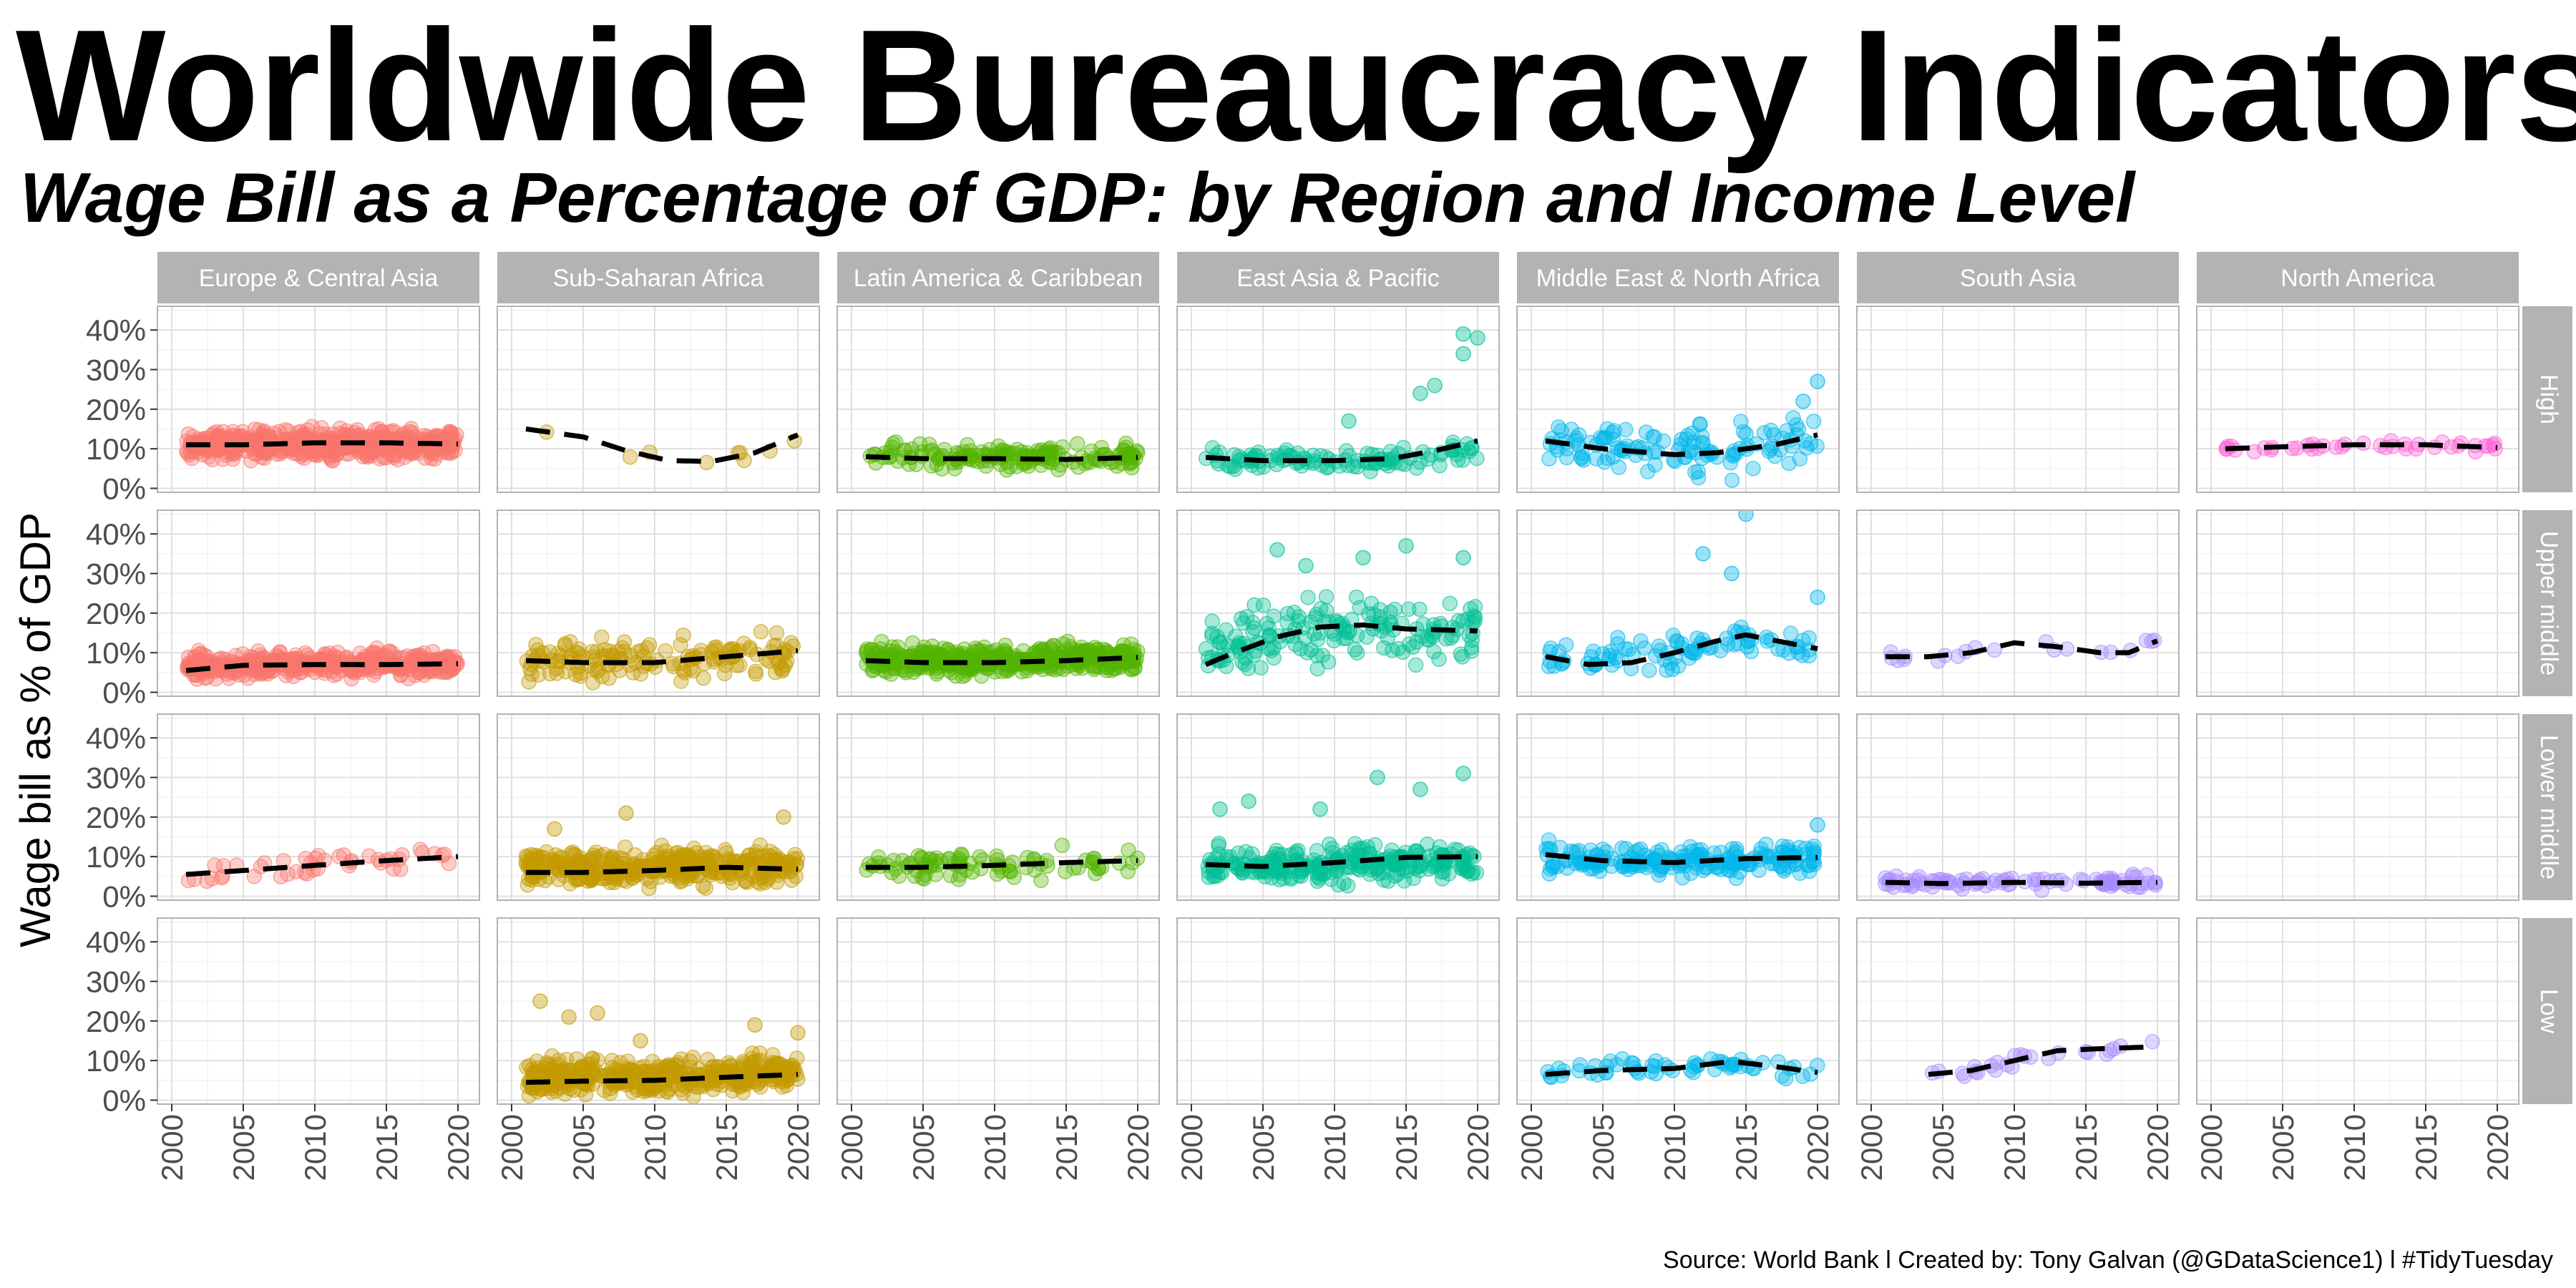 The image size is (2576, 1288). Describe the element at coordinates (658, 807) in the screenshot. I see `panel-sub-saharan-africa-lower-middle` at that location.